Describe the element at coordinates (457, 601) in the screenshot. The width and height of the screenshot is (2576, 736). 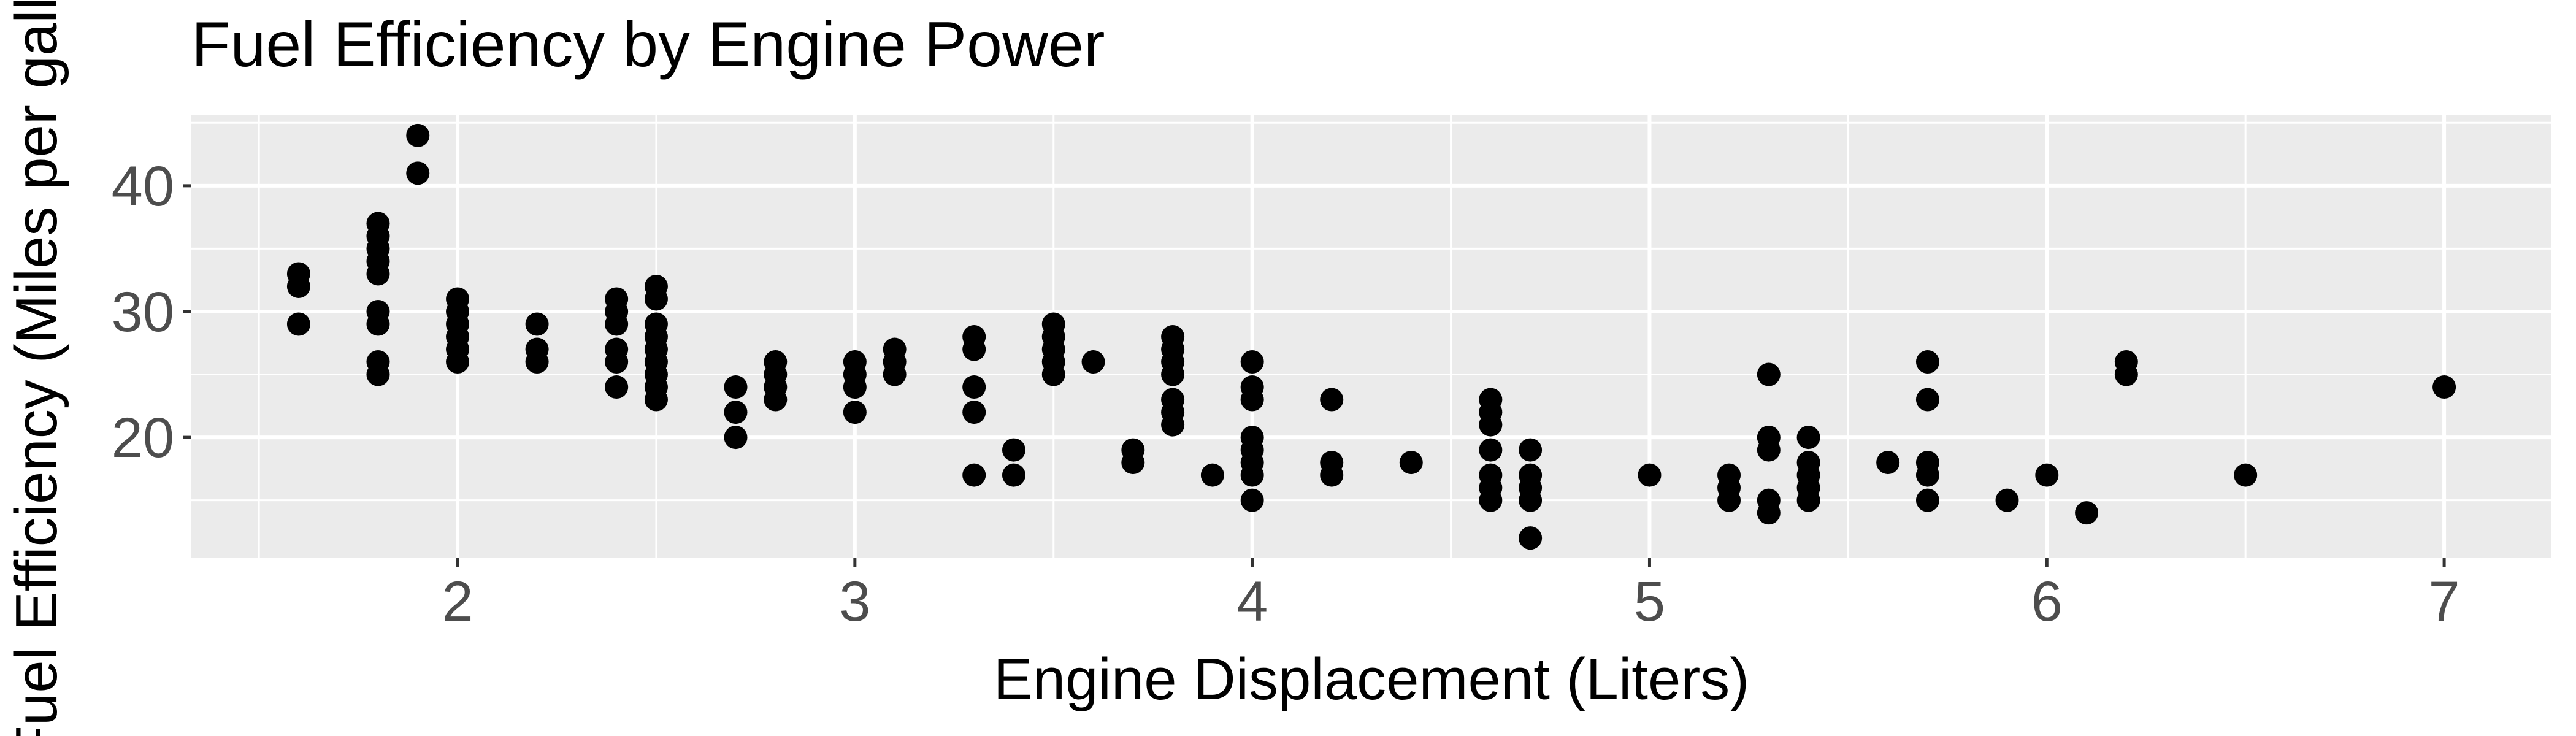
I see `x-tick-label: 2` at that location.